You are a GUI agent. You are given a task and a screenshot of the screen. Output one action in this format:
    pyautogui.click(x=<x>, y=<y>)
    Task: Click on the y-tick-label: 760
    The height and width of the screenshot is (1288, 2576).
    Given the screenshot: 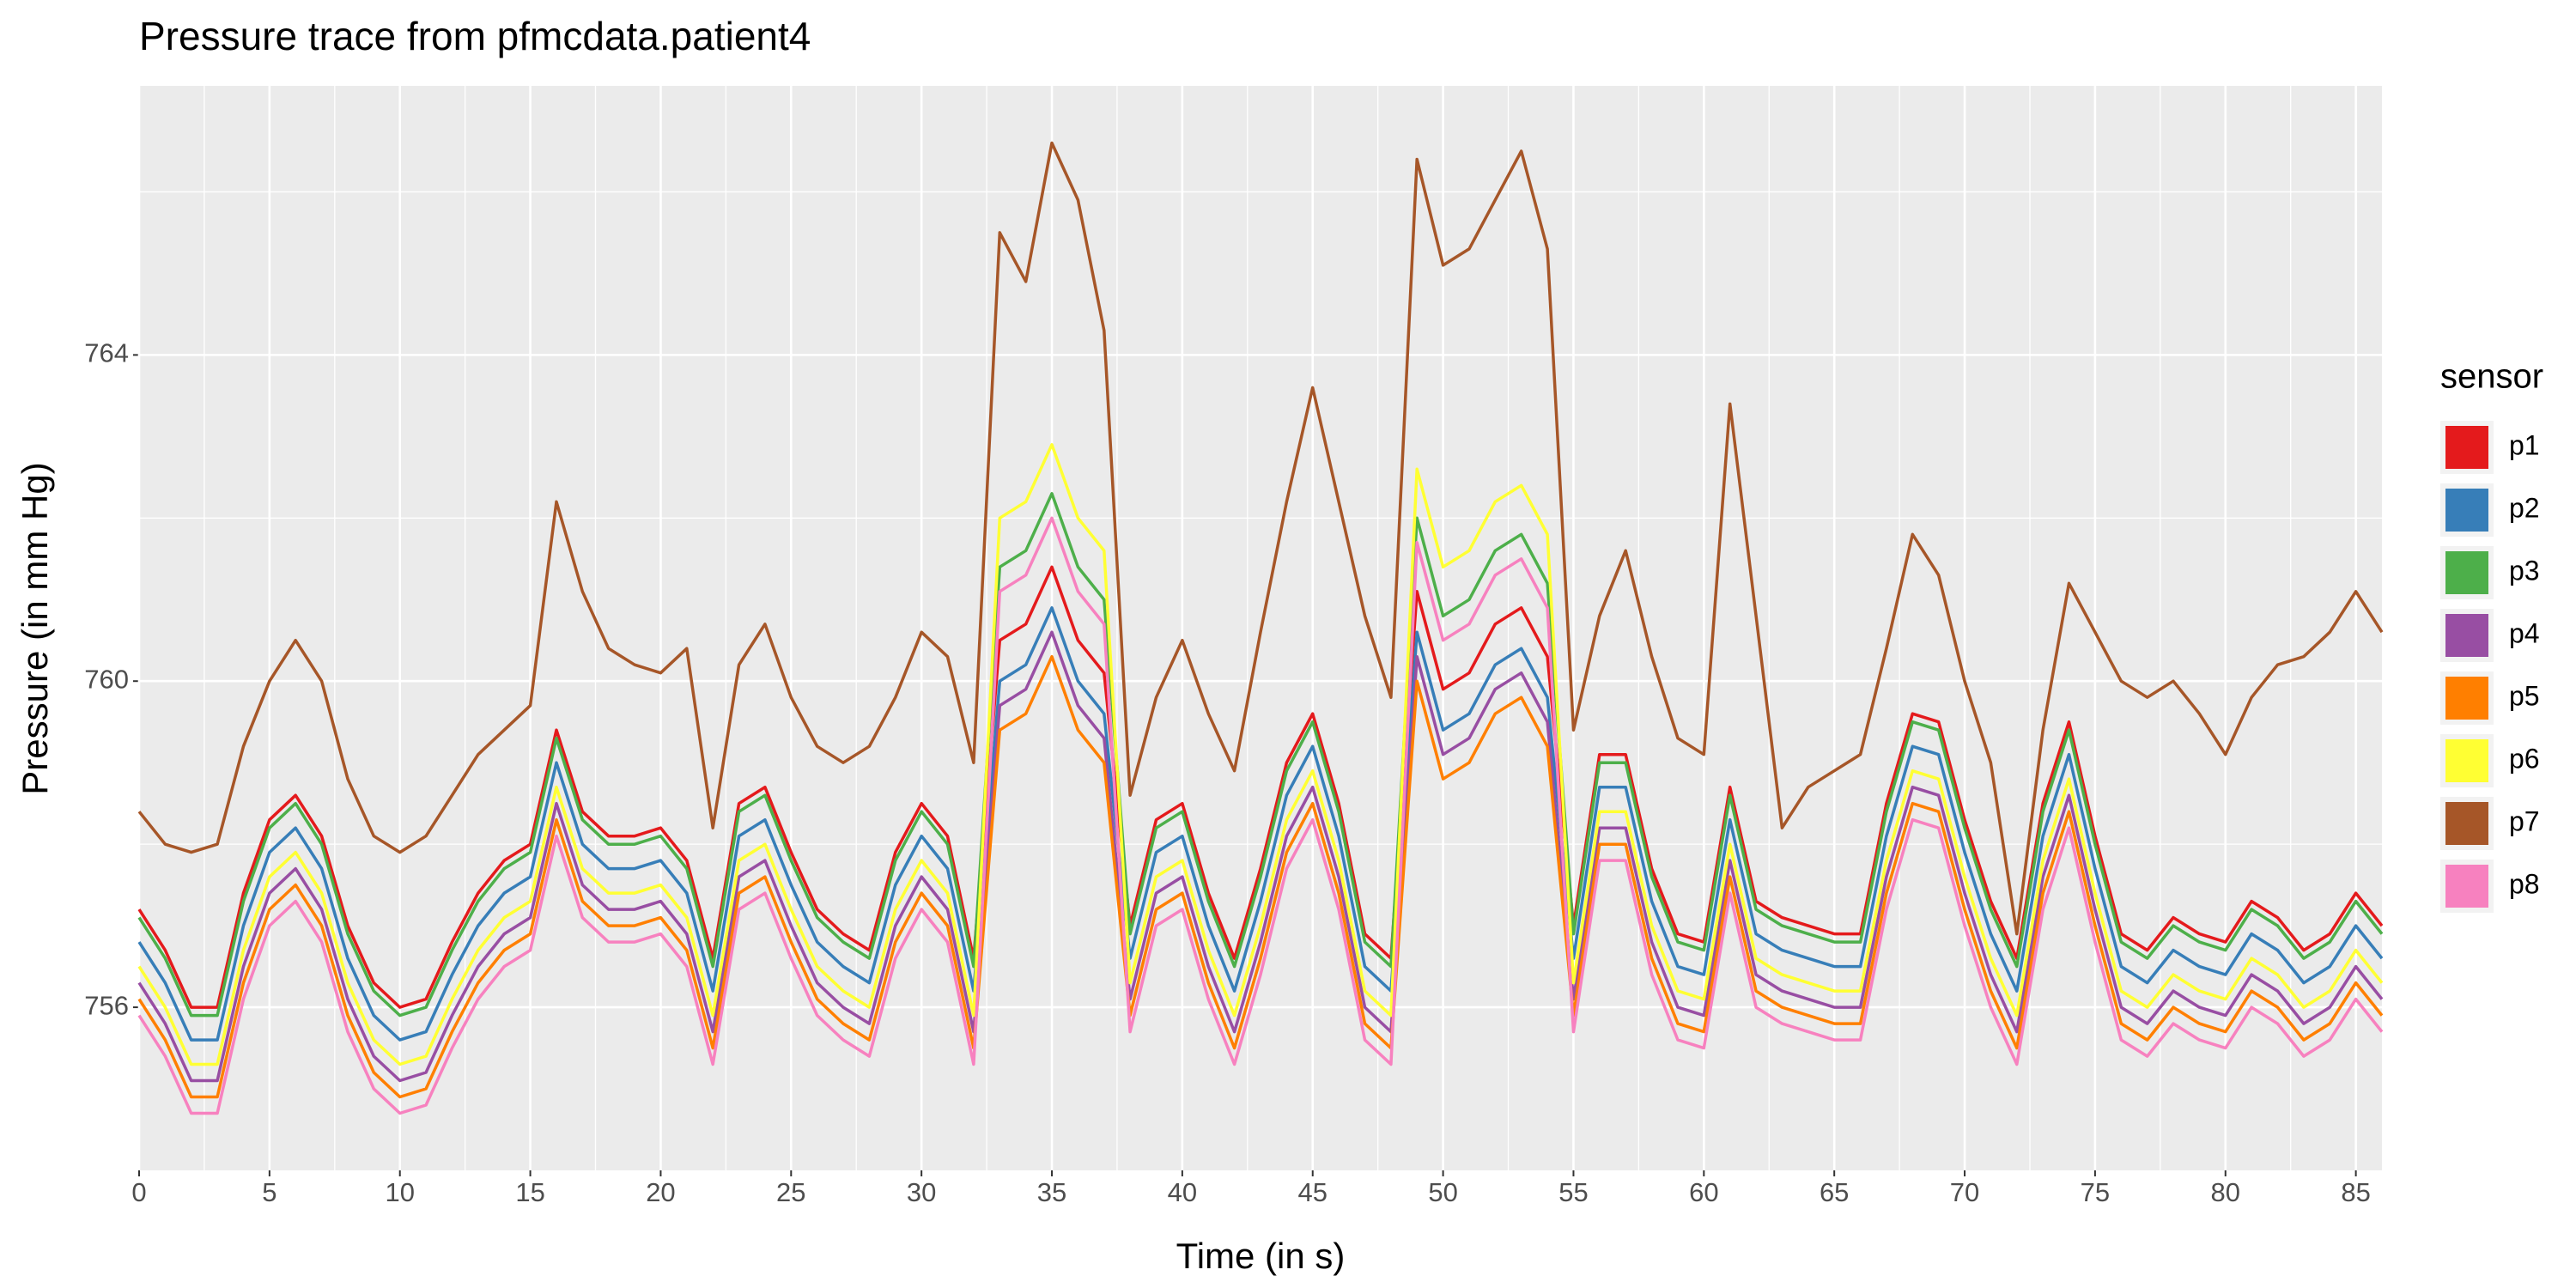 What is the action you would take?
    pyautogui.click(x=106, y=679)
    